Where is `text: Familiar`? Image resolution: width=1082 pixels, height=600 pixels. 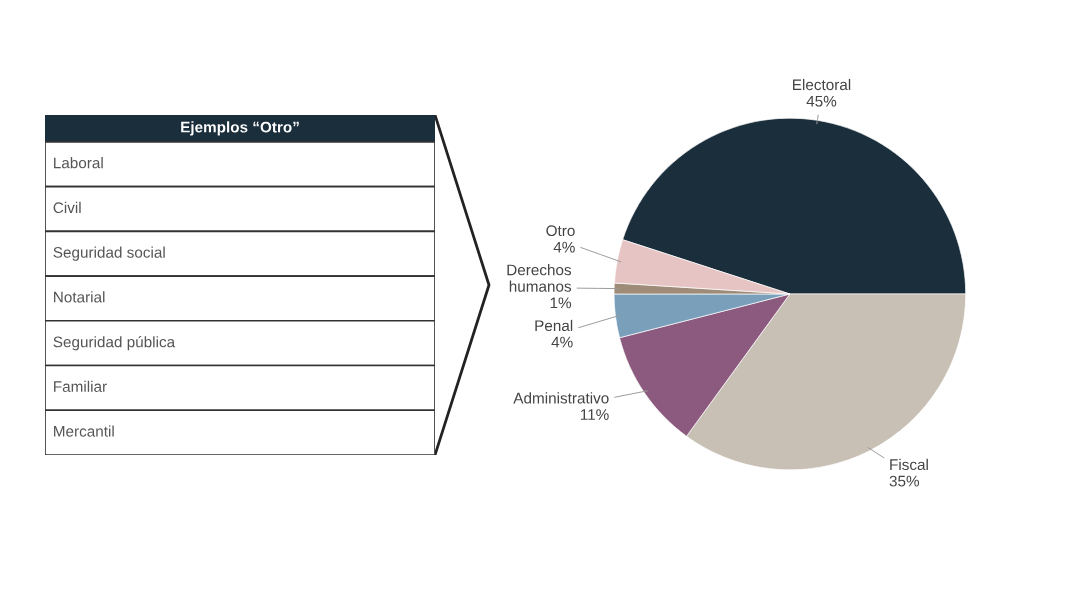 text: Familiar is located at coordinates (80, 386).